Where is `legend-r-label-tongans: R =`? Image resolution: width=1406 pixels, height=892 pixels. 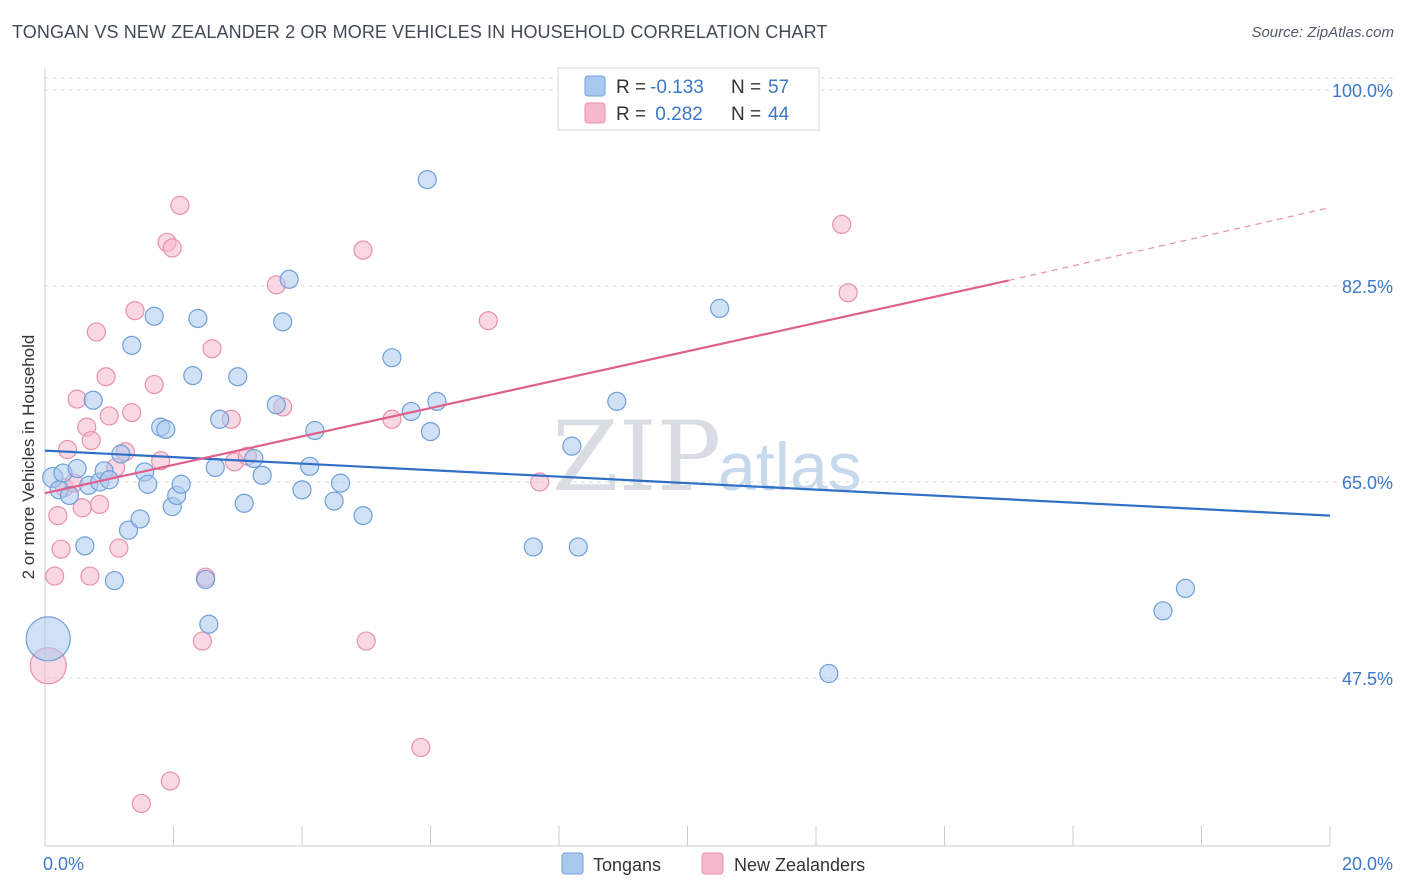 legend-r-label-tongans: R = is located at coordinates (631, 87).